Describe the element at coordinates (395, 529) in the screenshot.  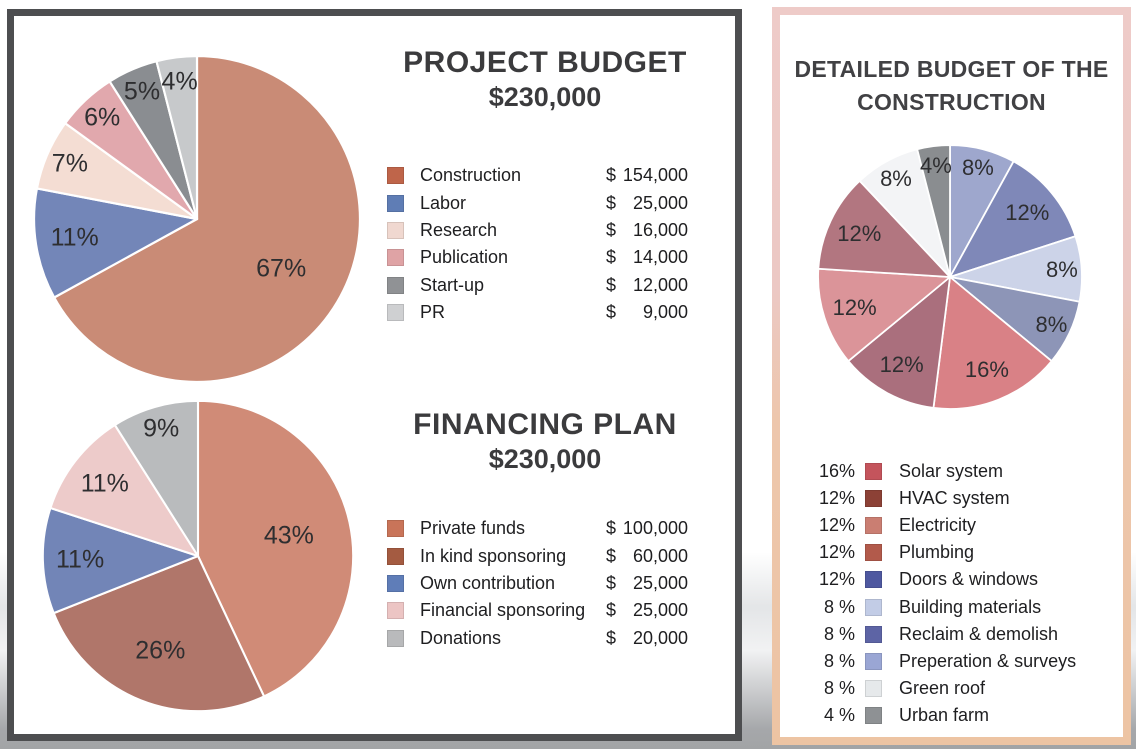
I see `legend-swatch-private-funds` at that location.